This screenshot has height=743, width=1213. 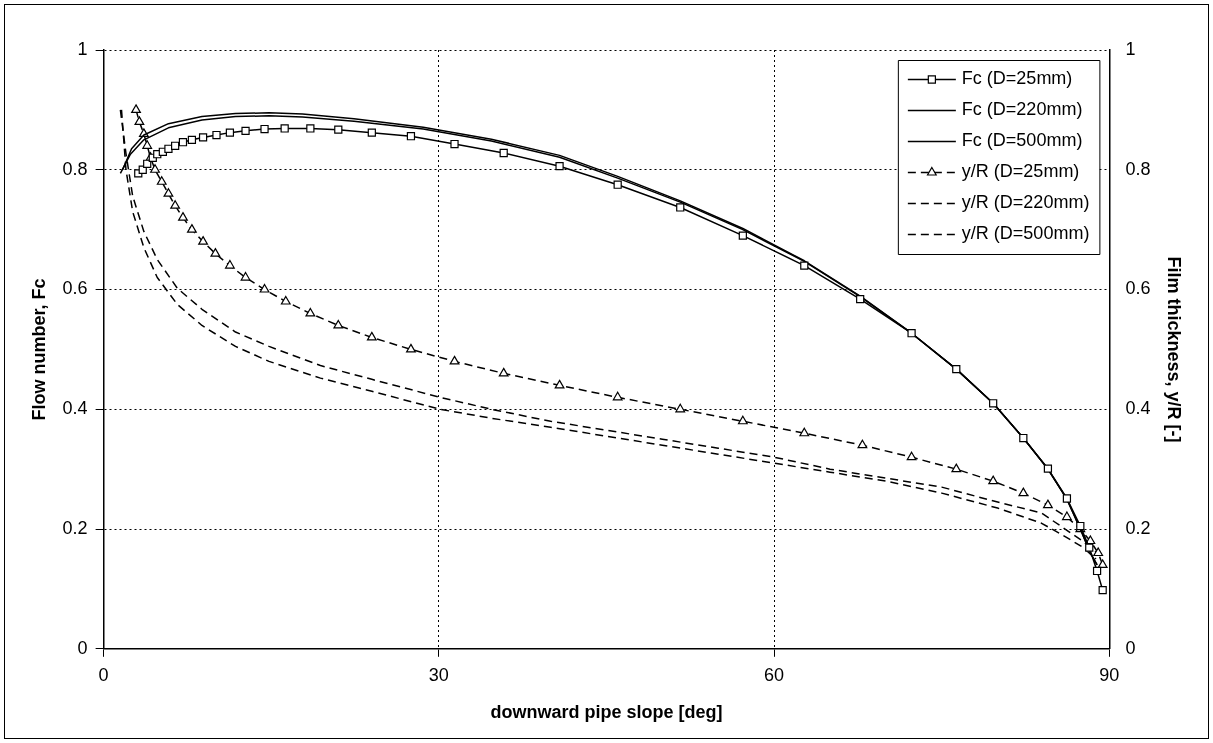 I want to click on legend-label: Fc (D=500mm), so click(x=1022, y=140).